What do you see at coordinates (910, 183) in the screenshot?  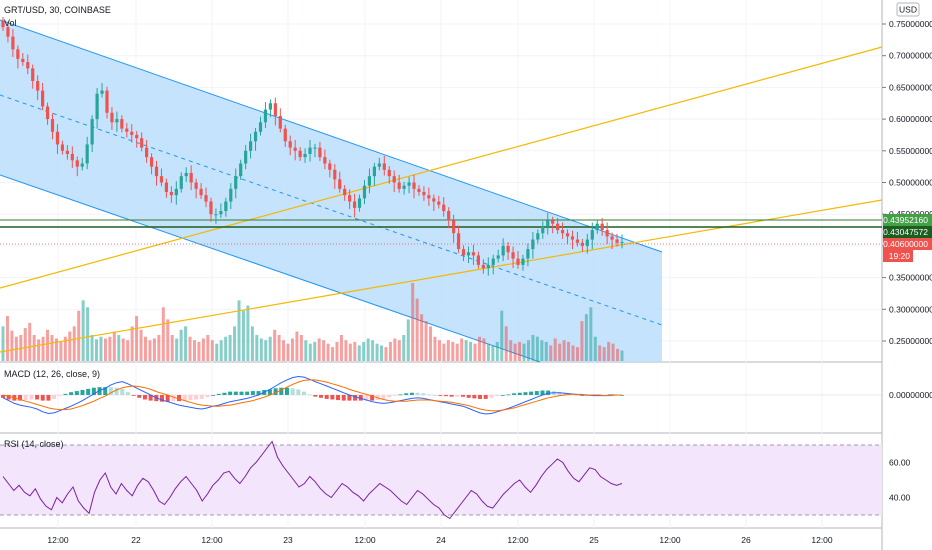 I see `price-tick-label: 0.50000000` at bounding box center [910, 183].